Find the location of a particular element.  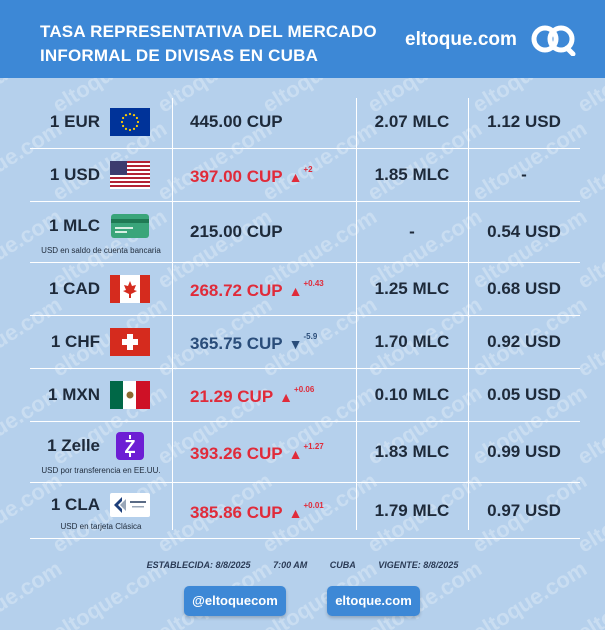

table-row: 1 CAD 268.72 CUP ▲+0.43 1.25 MLC 0.68 USD is located at coordinates (305, 289).